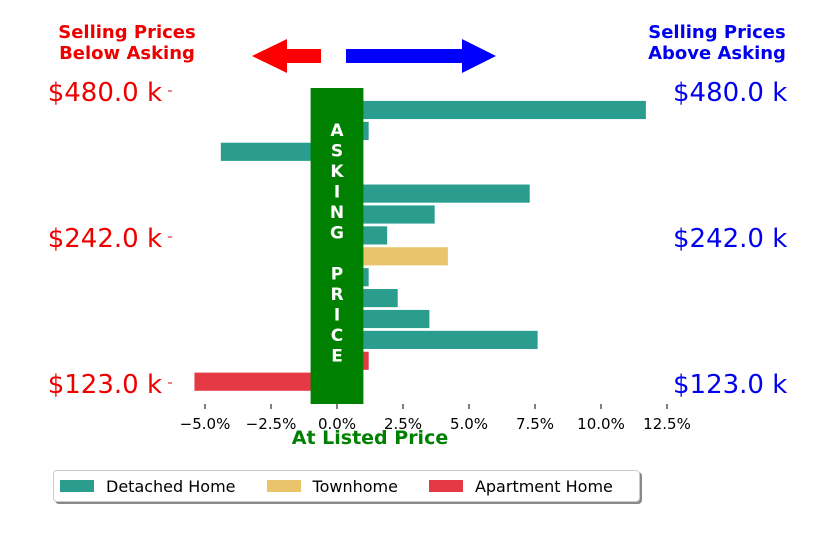  I want to click on header-below-asking: Selling Prices Below Asking, so click(127, 43).